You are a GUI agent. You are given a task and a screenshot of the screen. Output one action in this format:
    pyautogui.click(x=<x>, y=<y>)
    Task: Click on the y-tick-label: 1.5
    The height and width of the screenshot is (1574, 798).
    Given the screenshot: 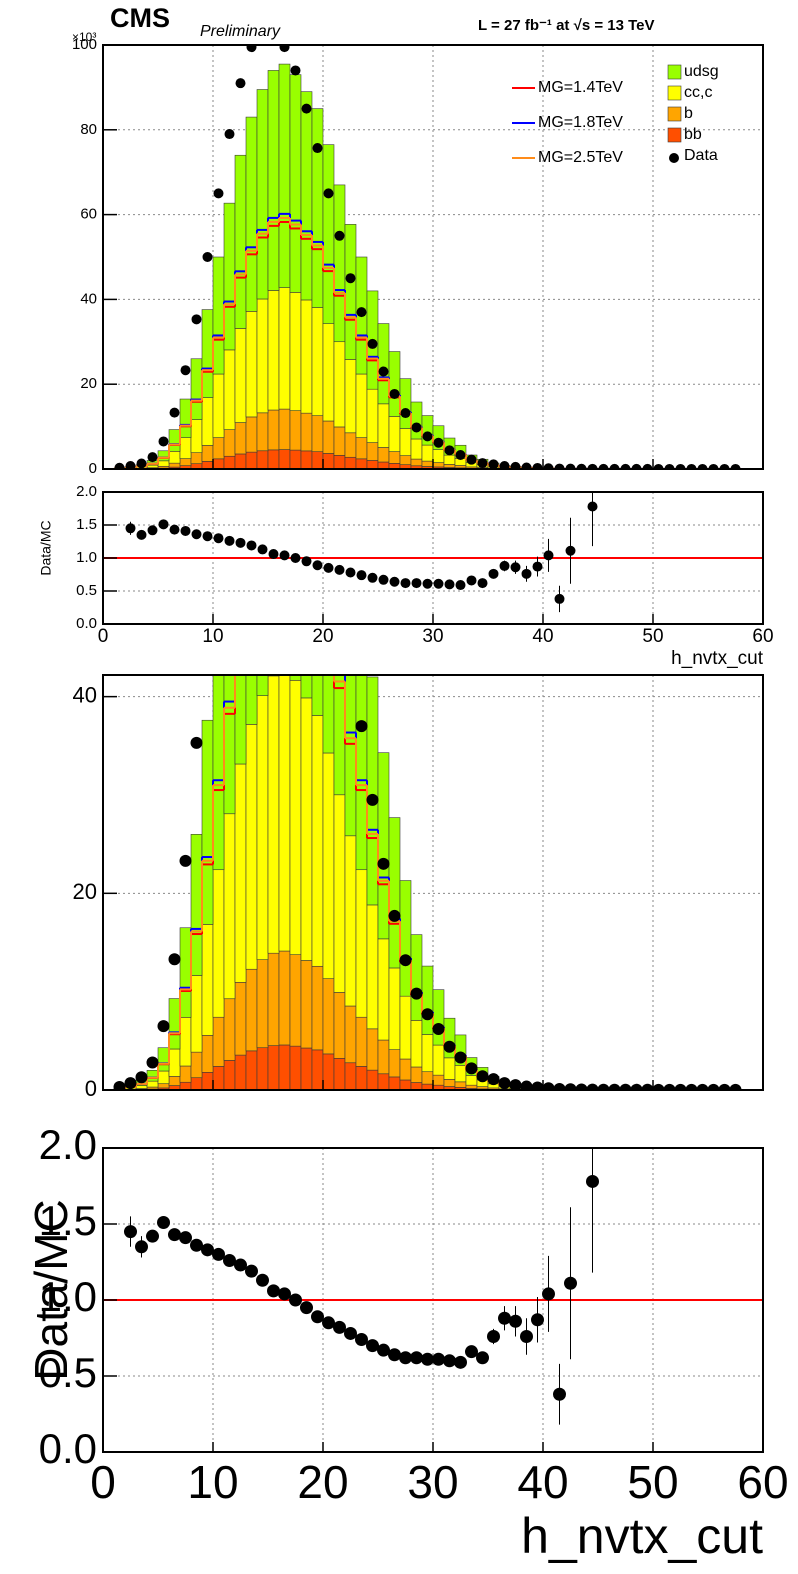 What is the action you would take?
    pyautogui.click(x=68, y=1220)
    